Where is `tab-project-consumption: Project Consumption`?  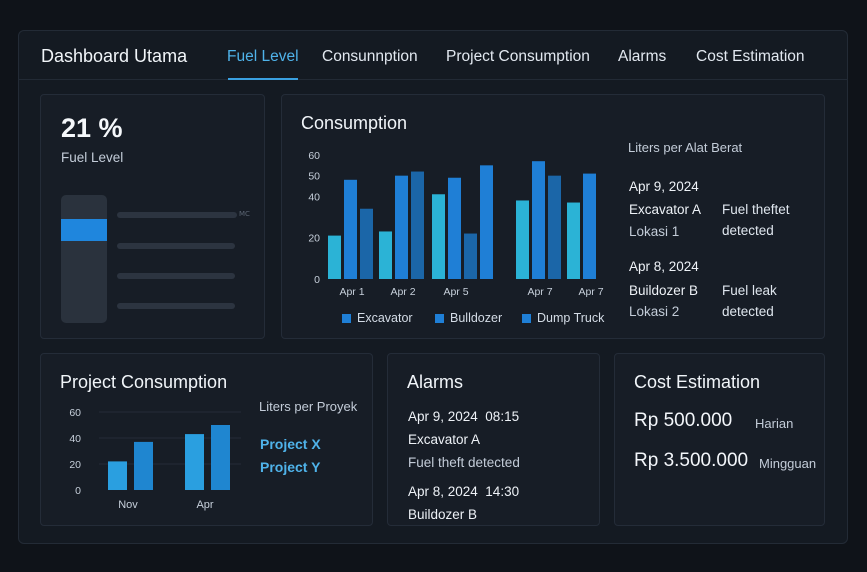 tab-project-consumption: Project Consumption is located at coordinates (518, 56).